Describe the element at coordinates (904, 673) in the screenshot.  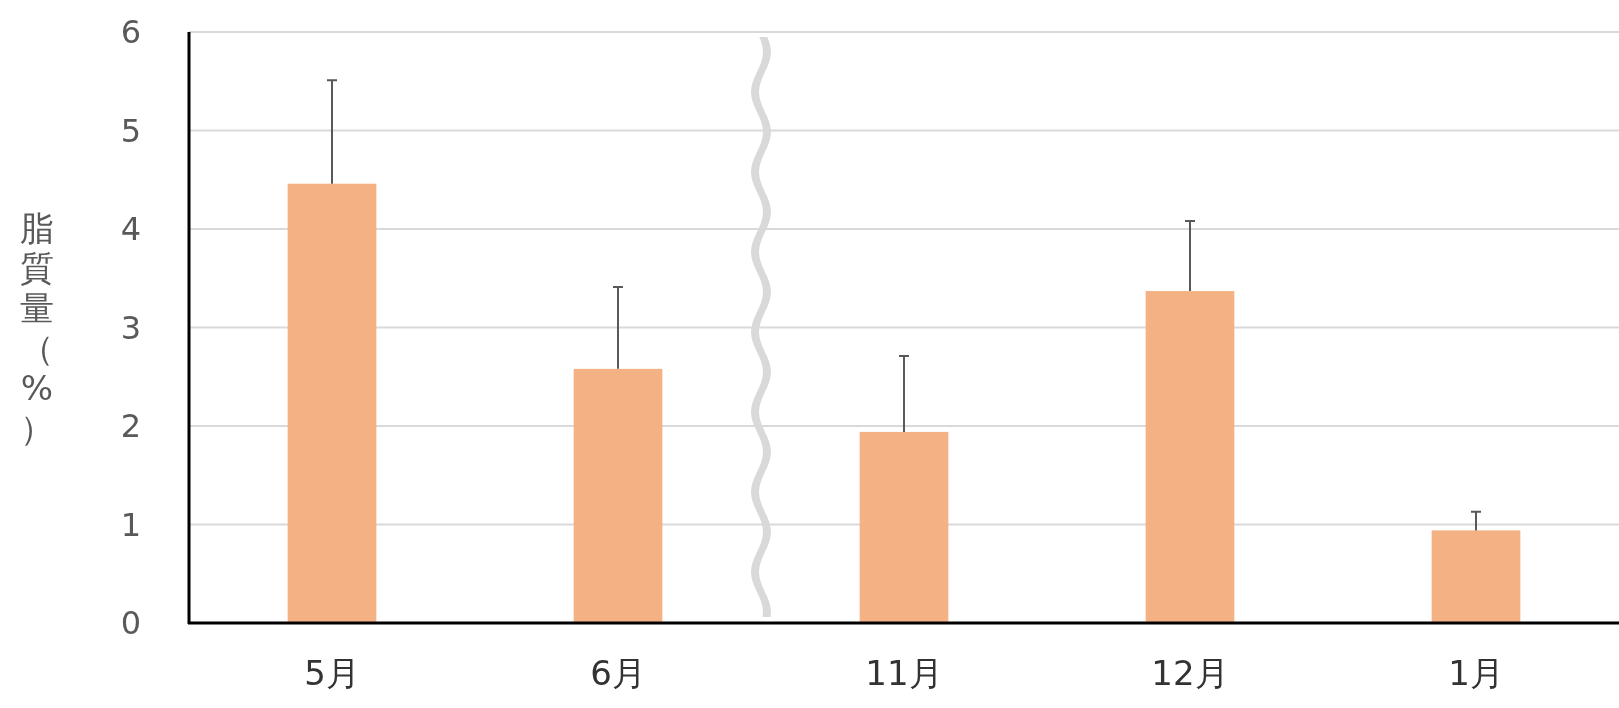
I see `x-tick-label: 11月` at that location.